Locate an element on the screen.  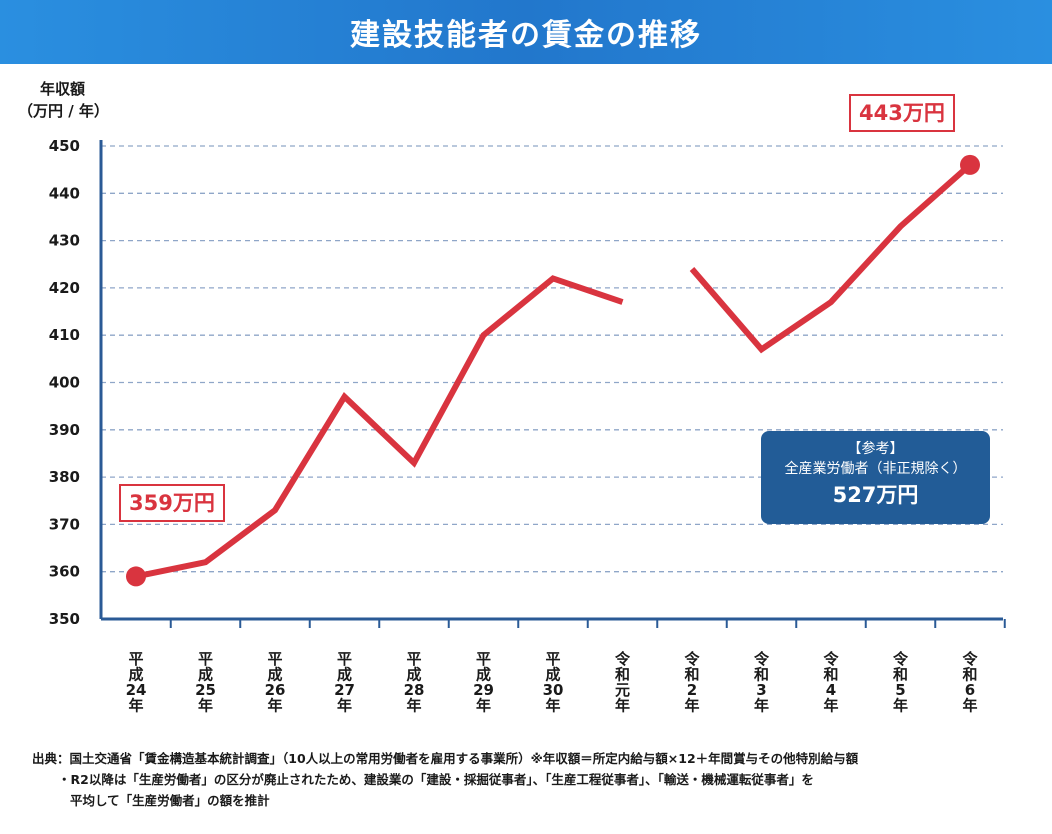
x-tick-label: 令和 2 年 is located at coordinates (692, 682).